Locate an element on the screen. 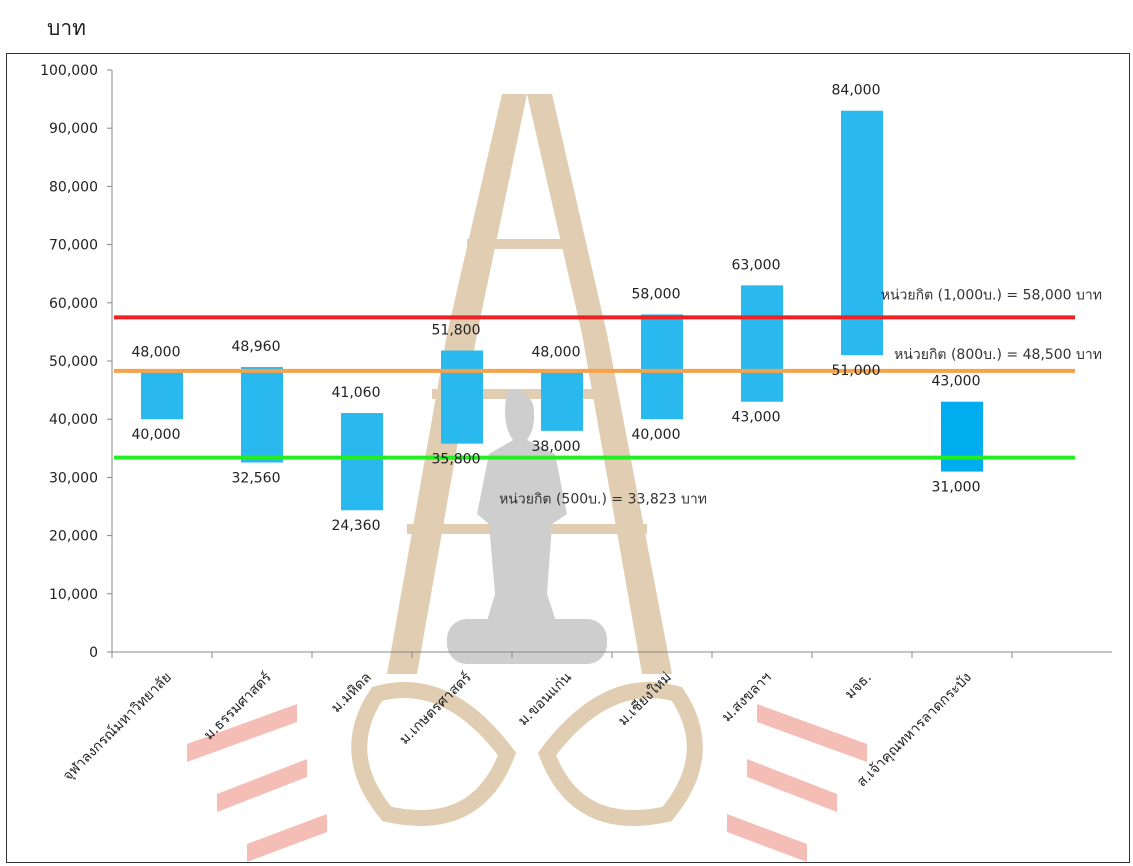 Image resolution: width=1133 pixels, height=866 pixels. seal-leaf-right is located at coordinates (620, 754).